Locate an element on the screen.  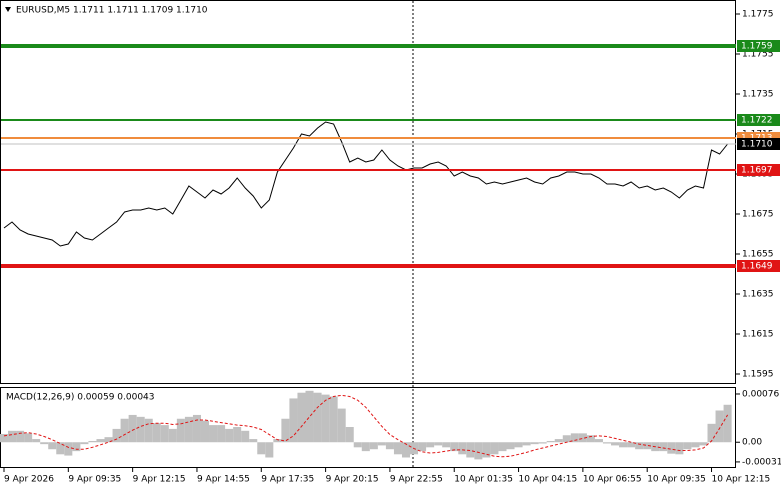
y-tick-label: 1.1775 is located at coordinates (758, 15).